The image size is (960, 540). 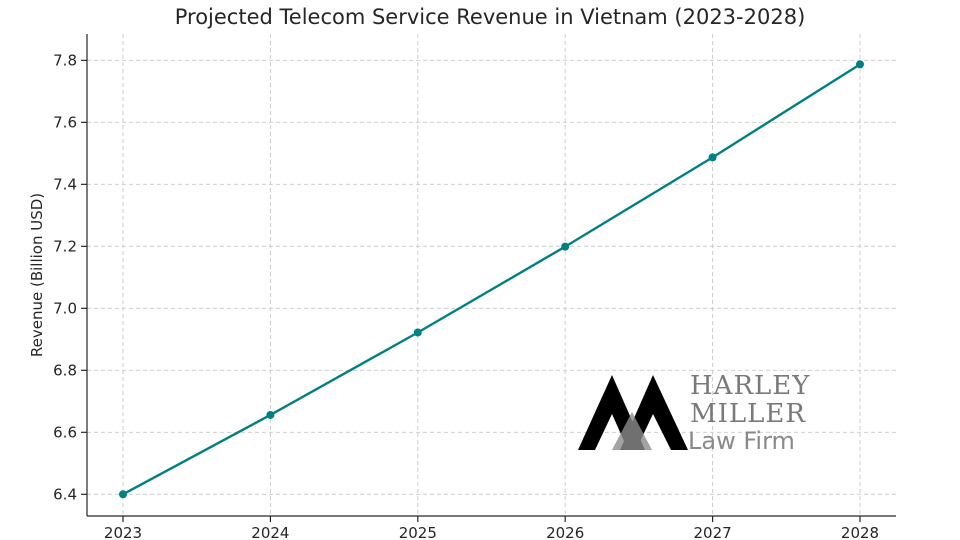 I want to click on harley-miller-logo-icon, so click(x=633, y=412).